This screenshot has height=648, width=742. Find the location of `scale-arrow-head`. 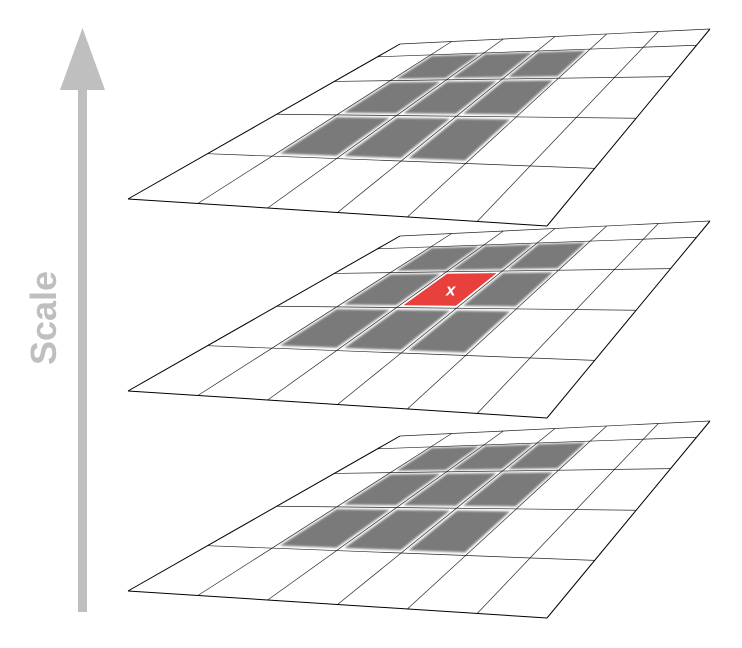

scale-arrow-head is located at coordinates (82, 59).